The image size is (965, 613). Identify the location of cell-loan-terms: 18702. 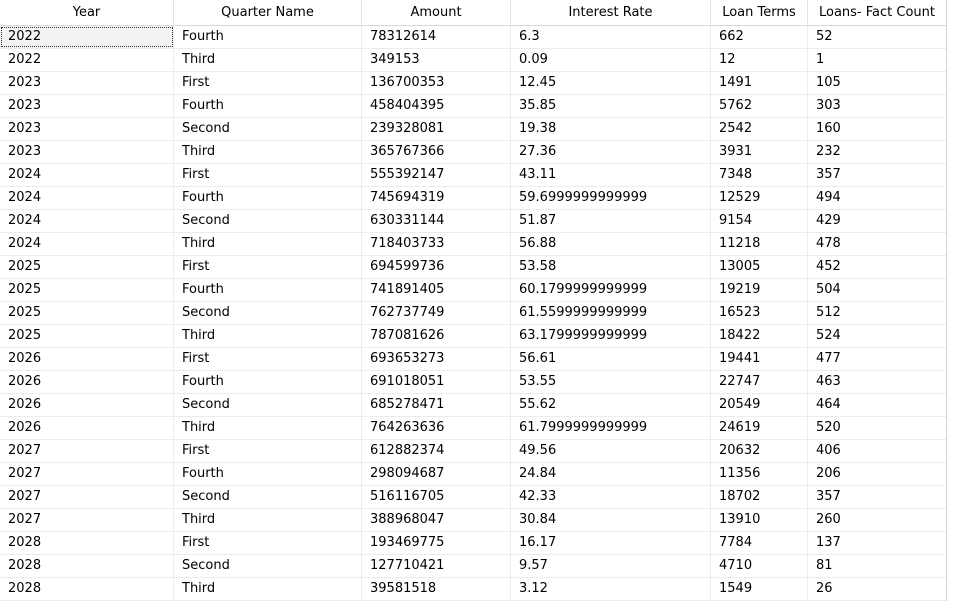
(759, 497).